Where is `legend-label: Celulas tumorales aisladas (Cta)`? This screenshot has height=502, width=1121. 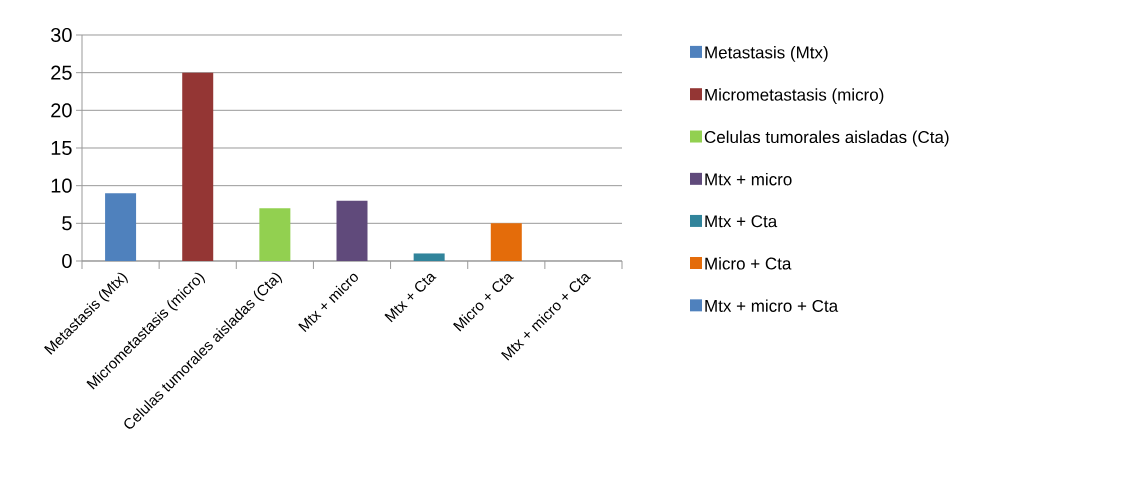 legend-label: Celulas tumorales aisladas (Cta) is located at coordinates (826, 138).